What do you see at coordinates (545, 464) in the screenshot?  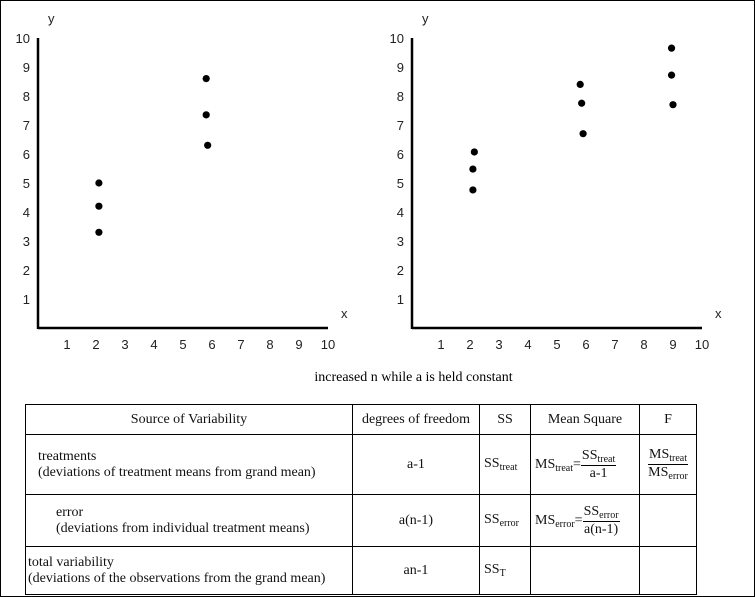 I see `ms-symbol: MS` at bounding box center [545, 464].